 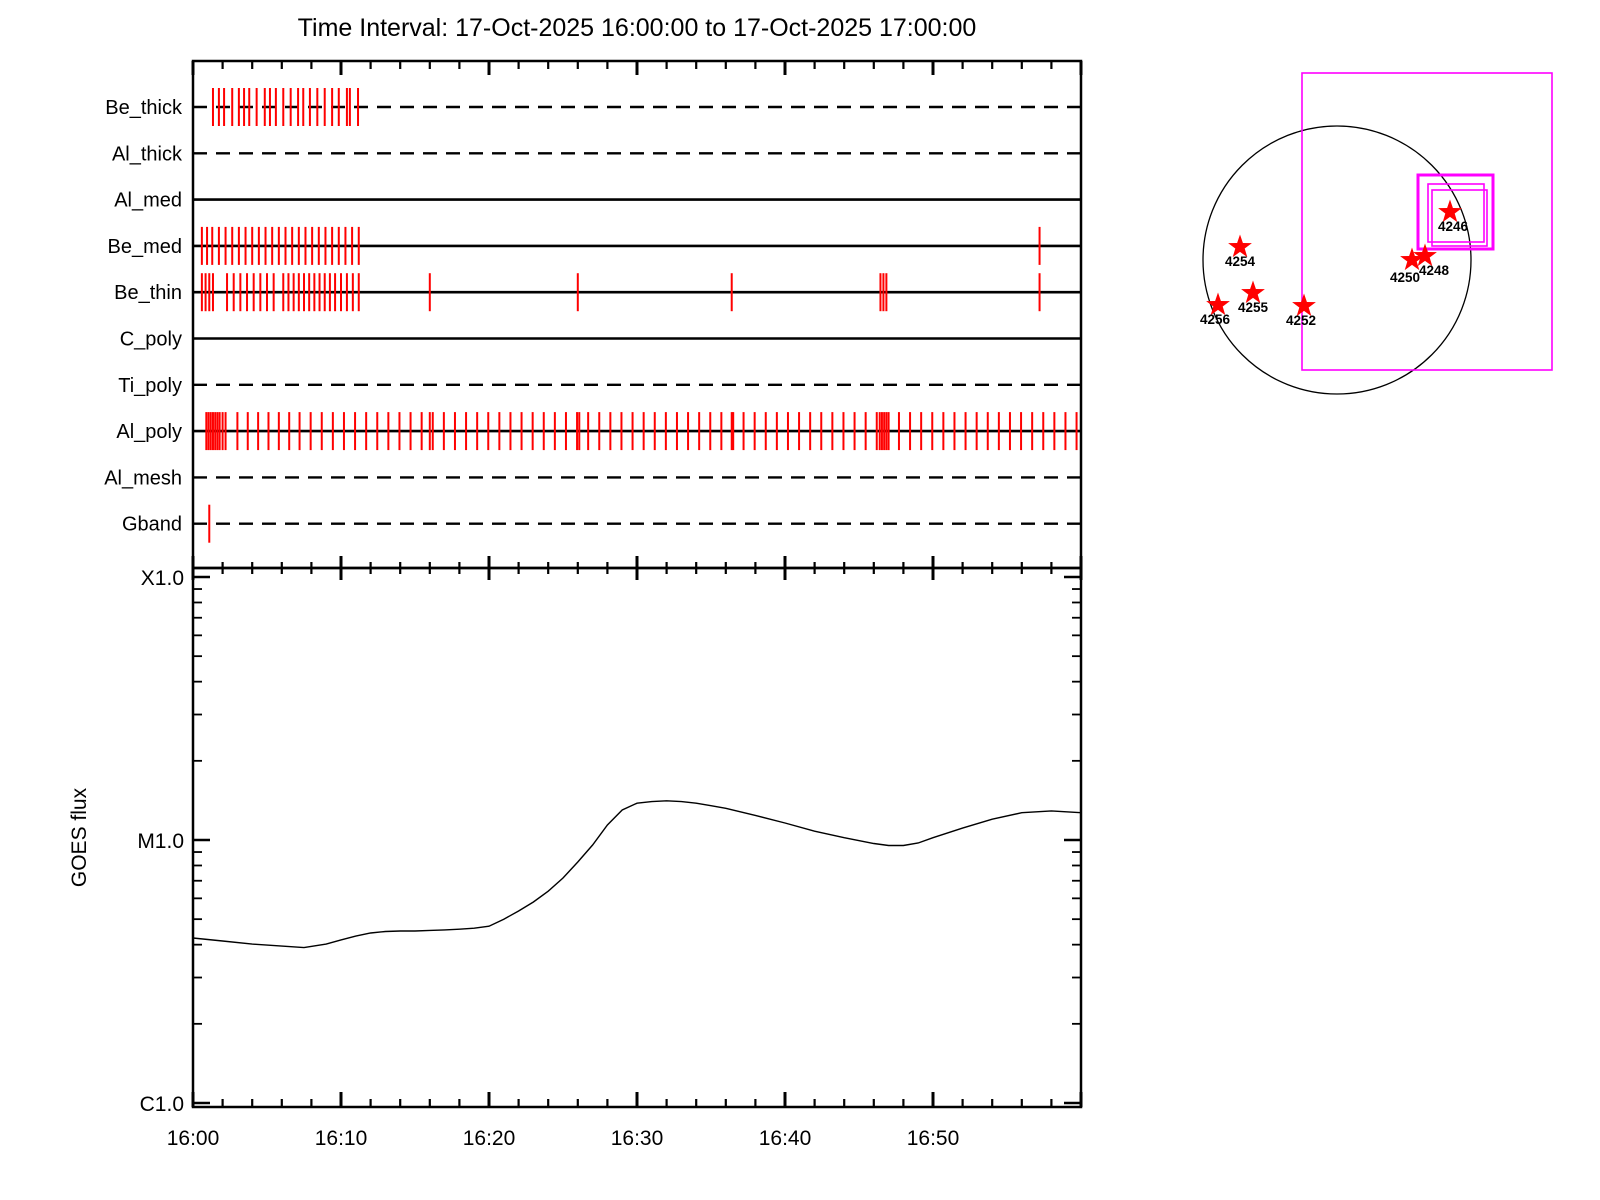 I want to click on y-axis-tick-label: C1.0, so click(x=162, y=1104).